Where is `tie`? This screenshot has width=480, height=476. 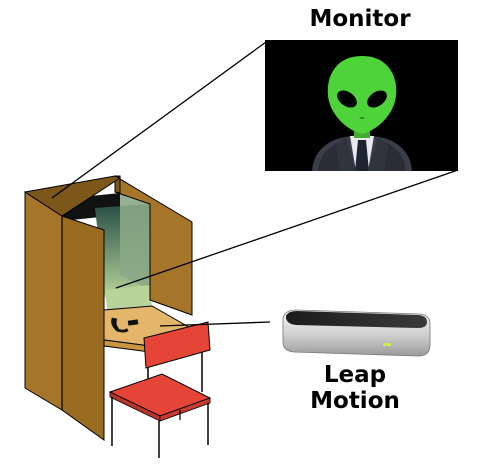 tie is located at coordinates (362, 155).